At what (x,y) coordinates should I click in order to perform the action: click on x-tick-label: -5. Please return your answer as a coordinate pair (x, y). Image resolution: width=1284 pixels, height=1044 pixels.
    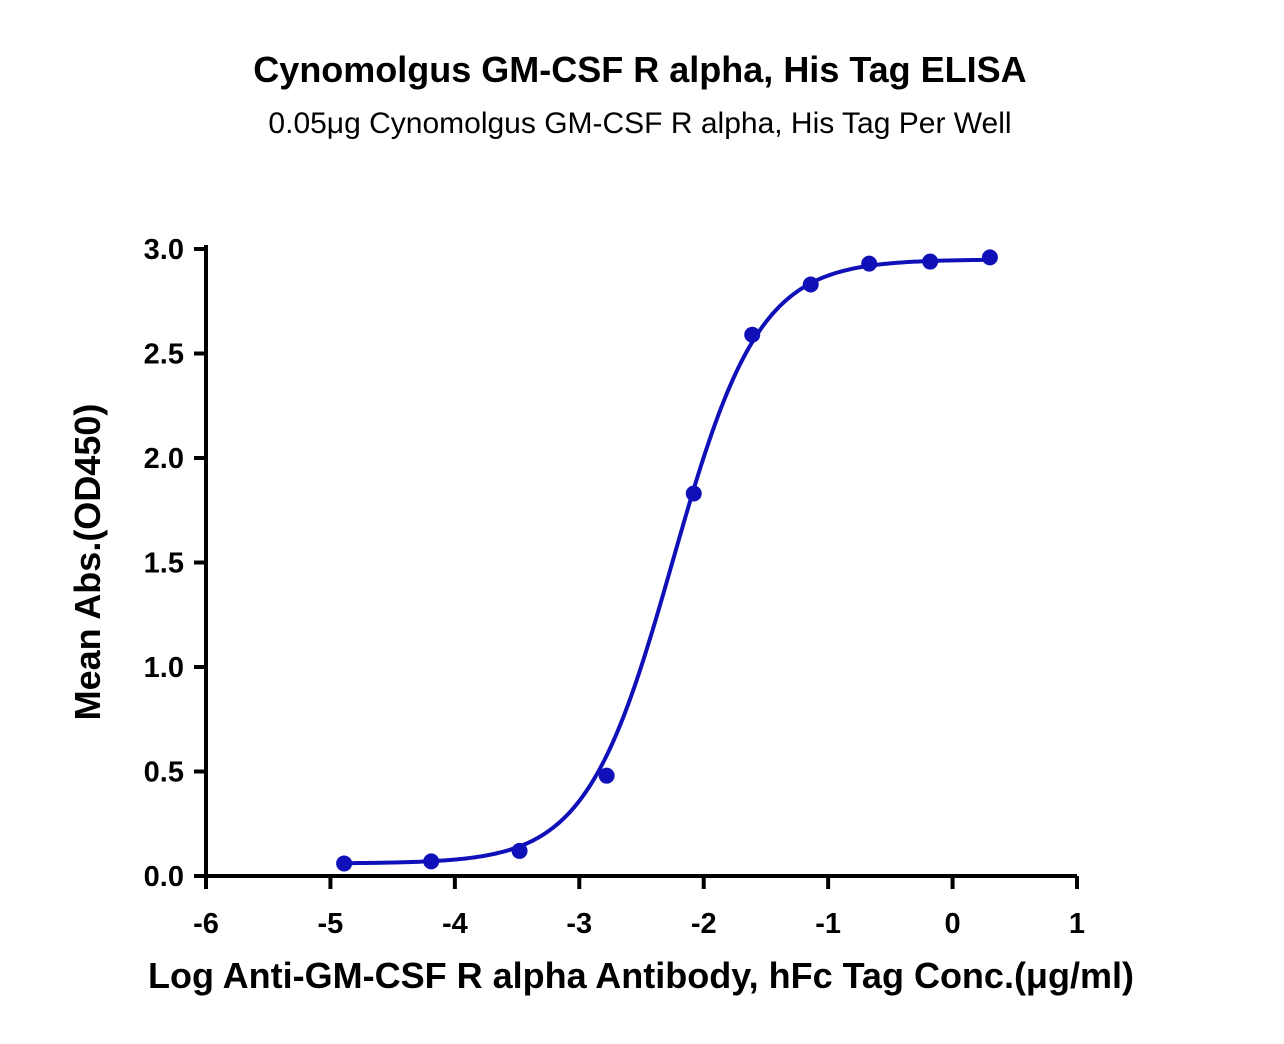
    Looking at the image, I should click on (331, 924).